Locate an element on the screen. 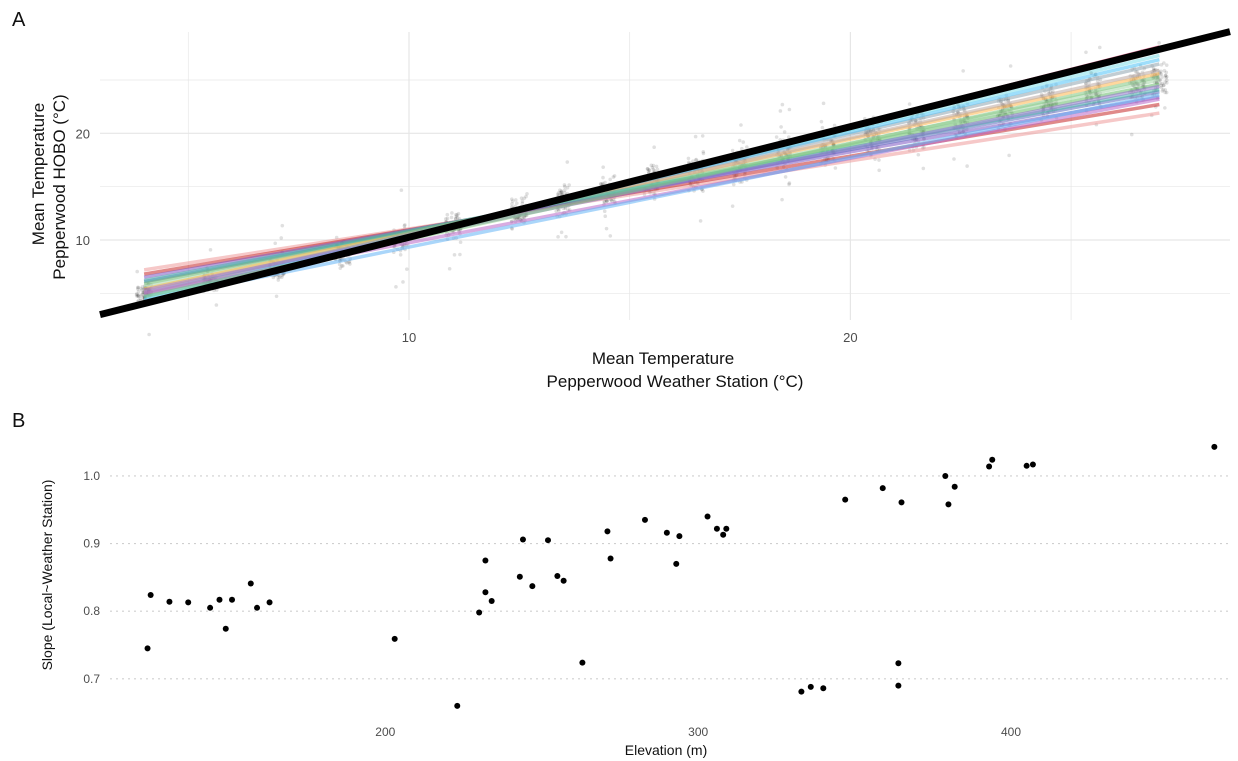  x-tick-label-b: 300 is located at coordinates (698, 732).